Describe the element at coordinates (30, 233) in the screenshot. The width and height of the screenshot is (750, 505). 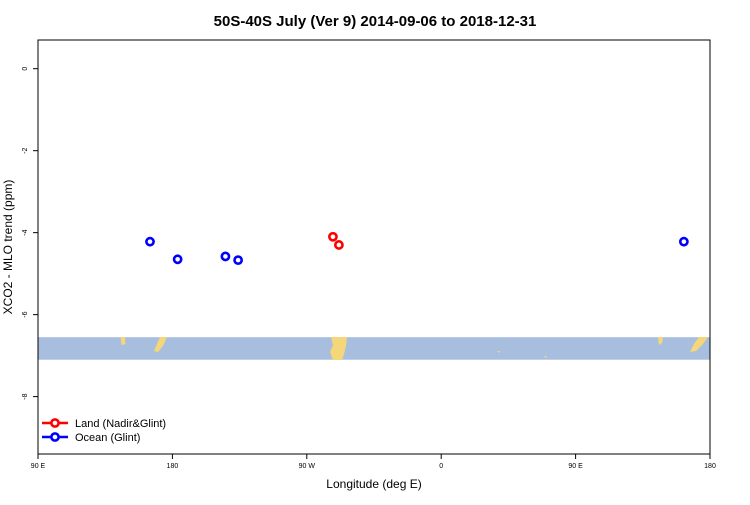
I see `y-axis: 0 -2 -4 -6 -8` at that location.